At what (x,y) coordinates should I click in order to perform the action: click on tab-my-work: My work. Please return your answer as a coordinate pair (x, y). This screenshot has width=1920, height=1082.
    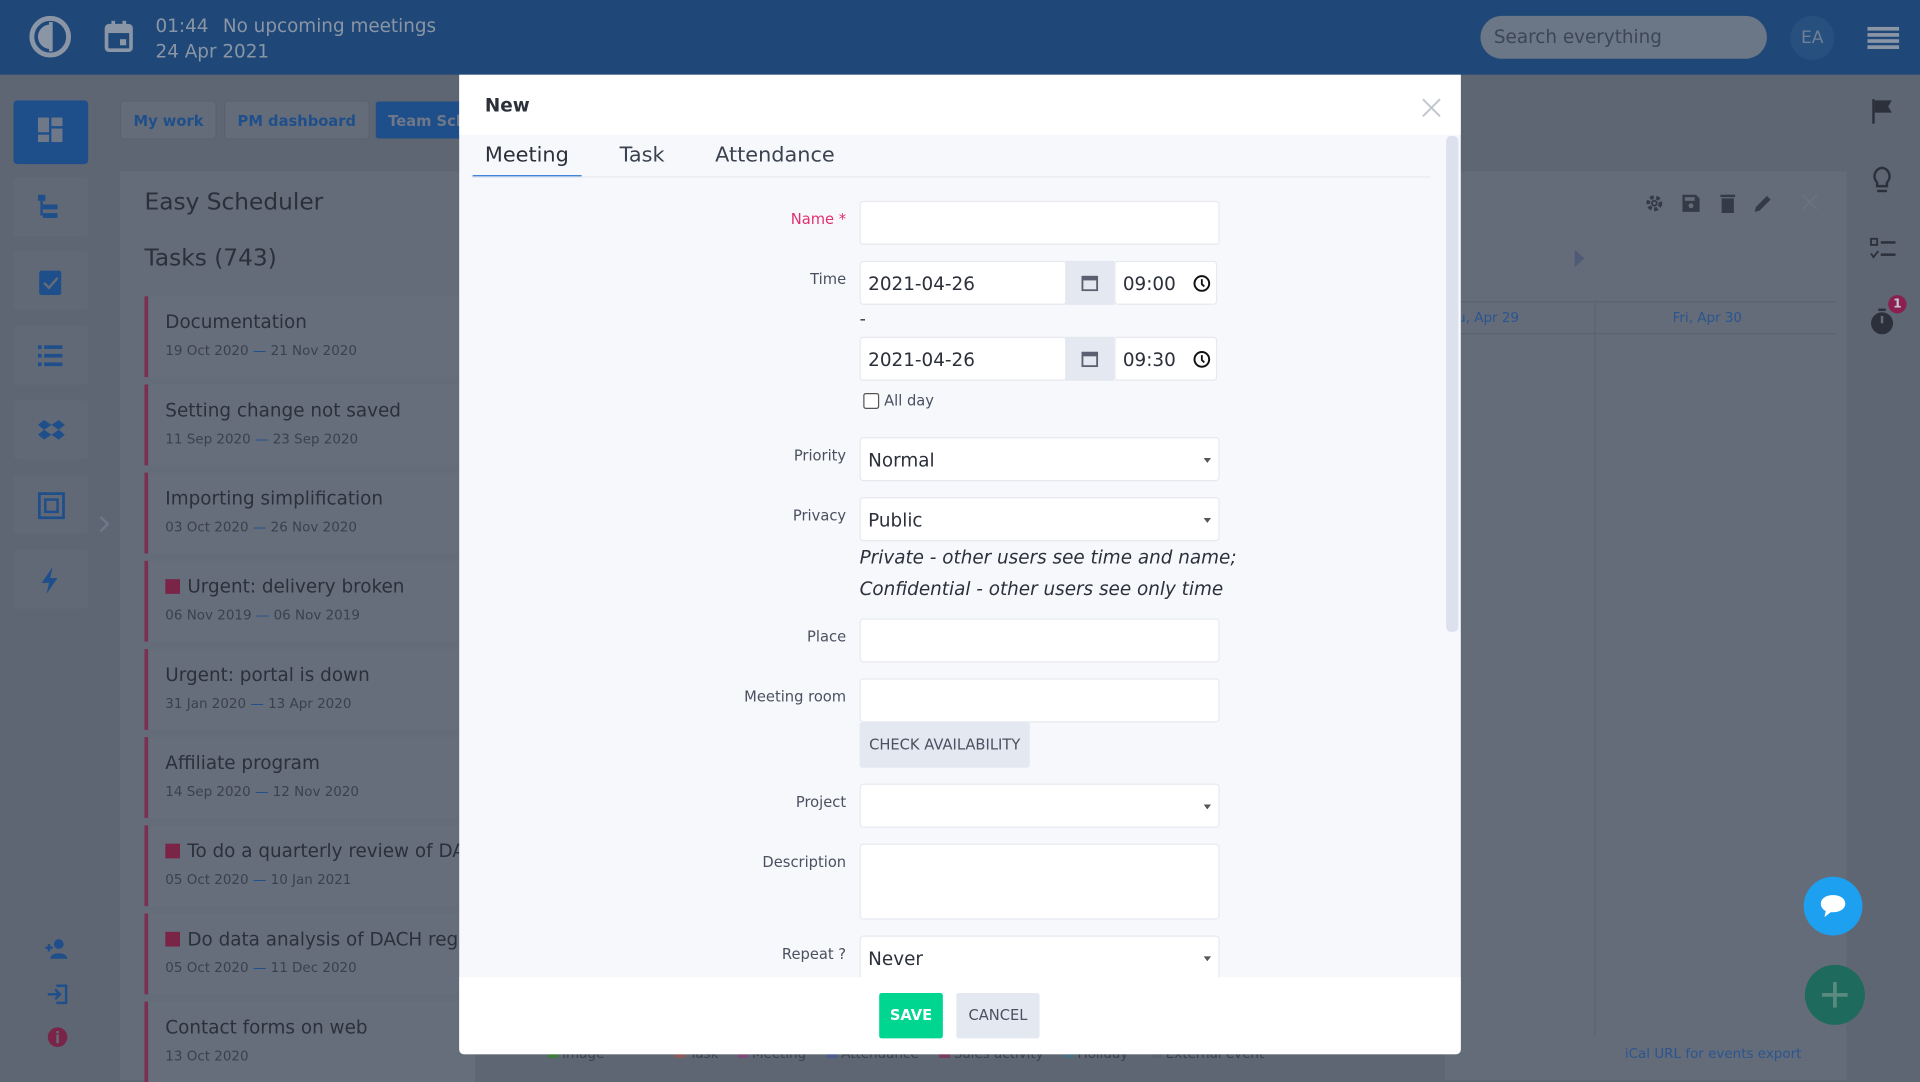
    Looking at the image, I should click on (168, 120).